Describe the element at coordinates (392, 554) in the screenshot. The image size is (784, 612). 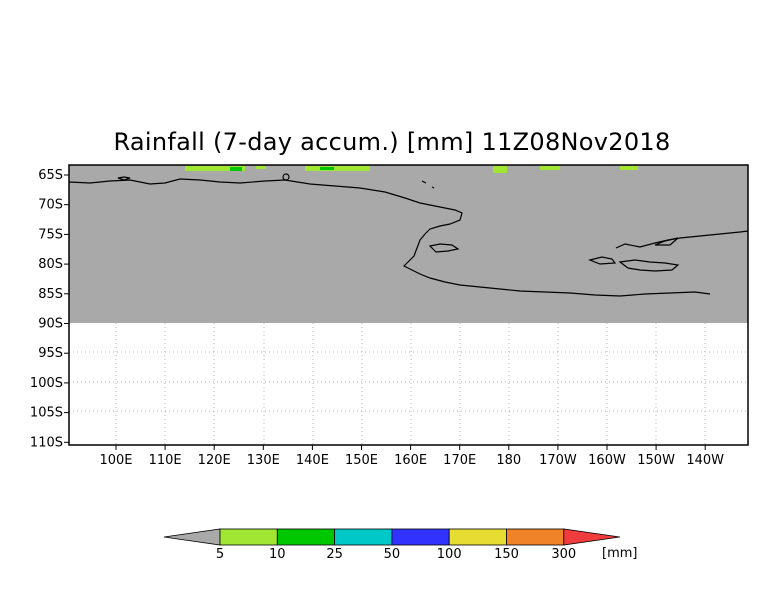
I see `colorbar-level-label: 50` at that location.